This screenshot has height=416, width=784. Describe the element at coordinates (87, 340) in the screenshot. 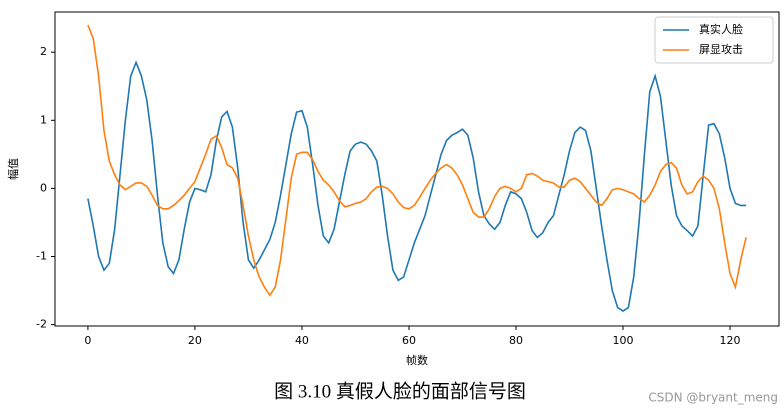

I see `x-tick-label: 0` at that location.